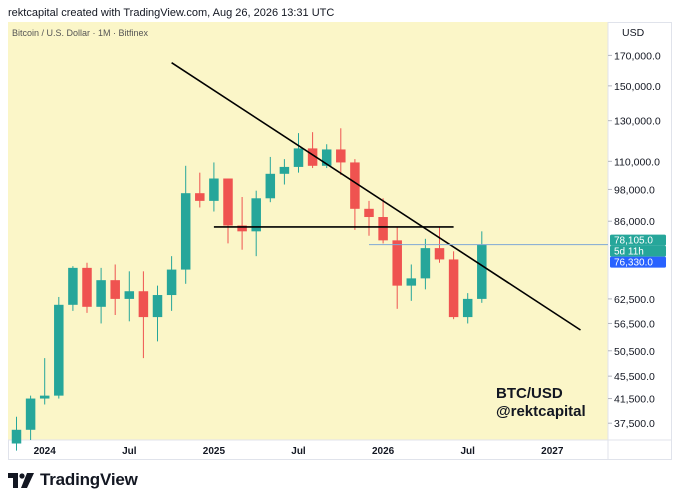 This screenshot has width=680, height=502. I want to click on footer-branding: TradingView, so click(73, 480).